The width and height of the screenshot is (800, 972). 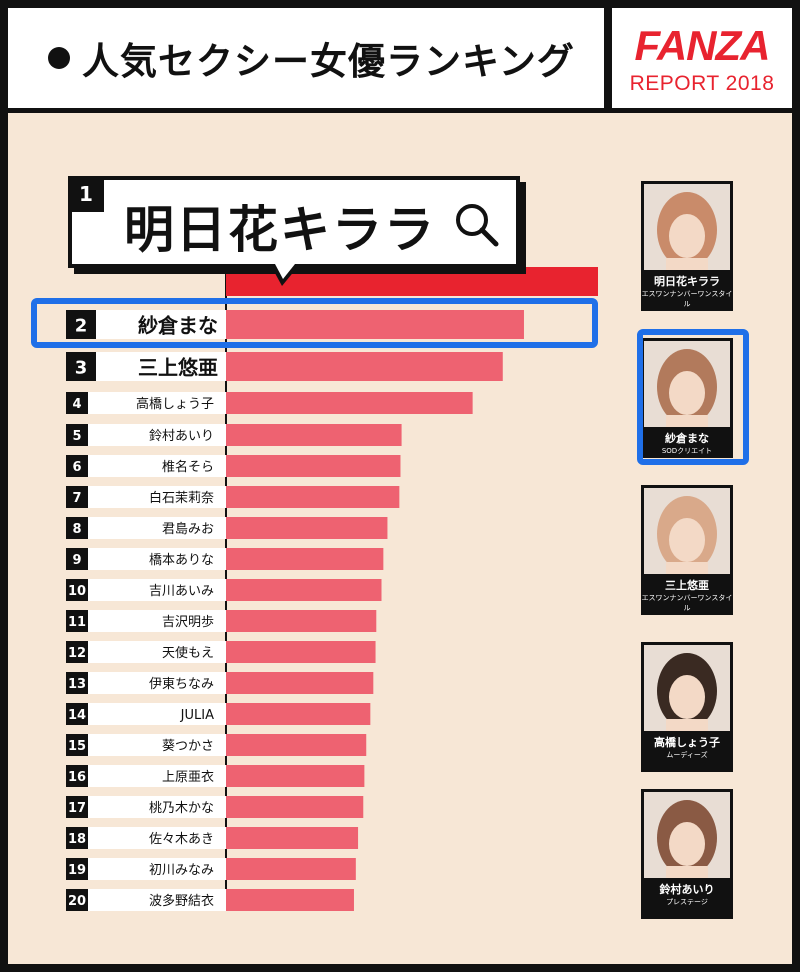 What do you see at coordinates (181, 591) in the screenshot?
I see `category-label-10: 吉川あいみ` at bounding box center [181, 591].